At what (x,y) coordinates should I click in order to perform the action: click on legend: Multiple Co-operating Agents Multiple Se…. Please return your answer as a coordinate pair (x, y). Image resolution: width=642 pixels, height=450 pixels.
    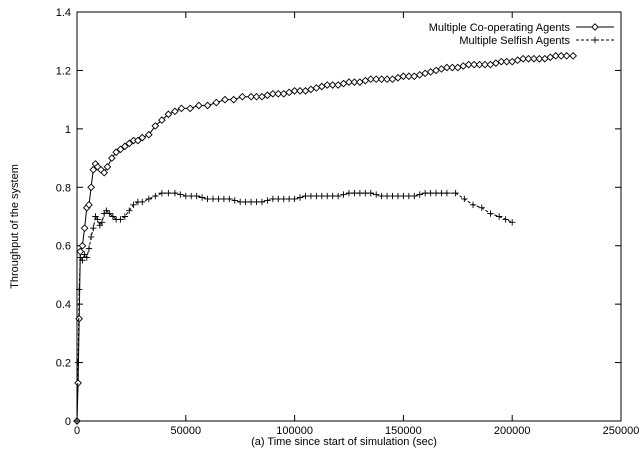
    Looking at the image, I should click on (521, 34).